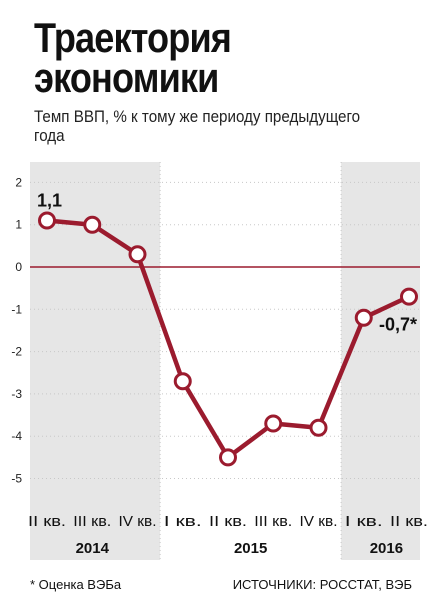 The image size is (438, 615). What do you see at coordinates (18, 182) in the screenshot?
I see `y-tick-label: 2` at bounding box center [18, 182].